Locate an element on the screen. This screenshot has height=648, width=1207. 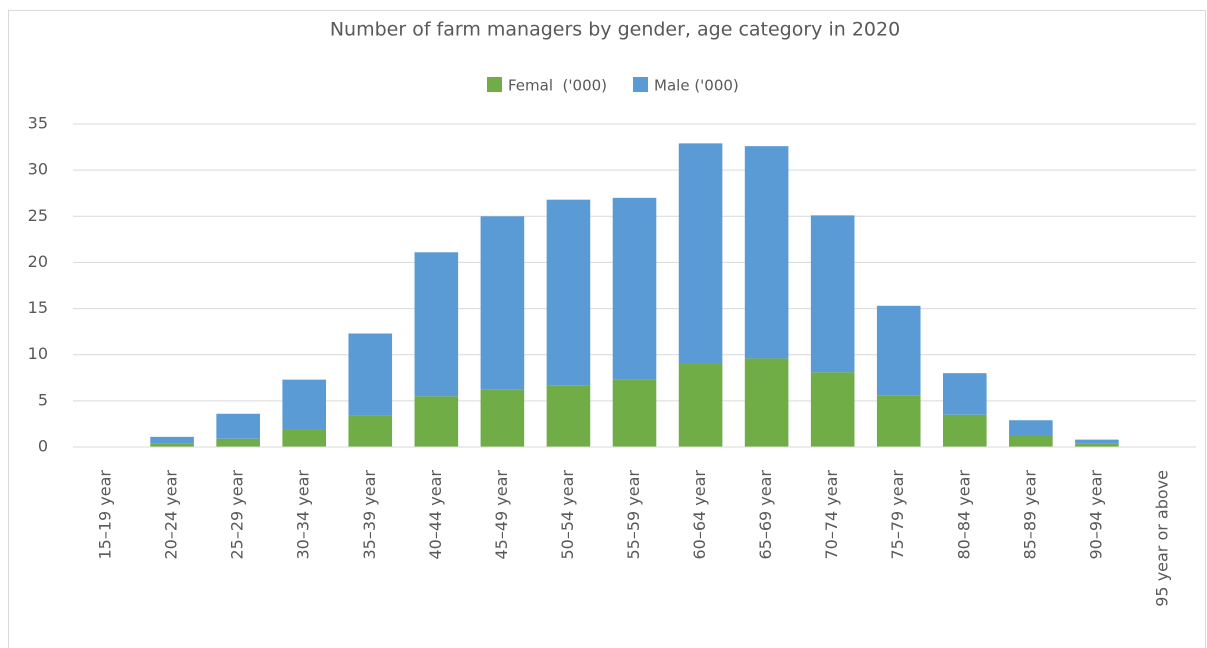
y-tick-label: 20 is located at coordinates (38, 261).